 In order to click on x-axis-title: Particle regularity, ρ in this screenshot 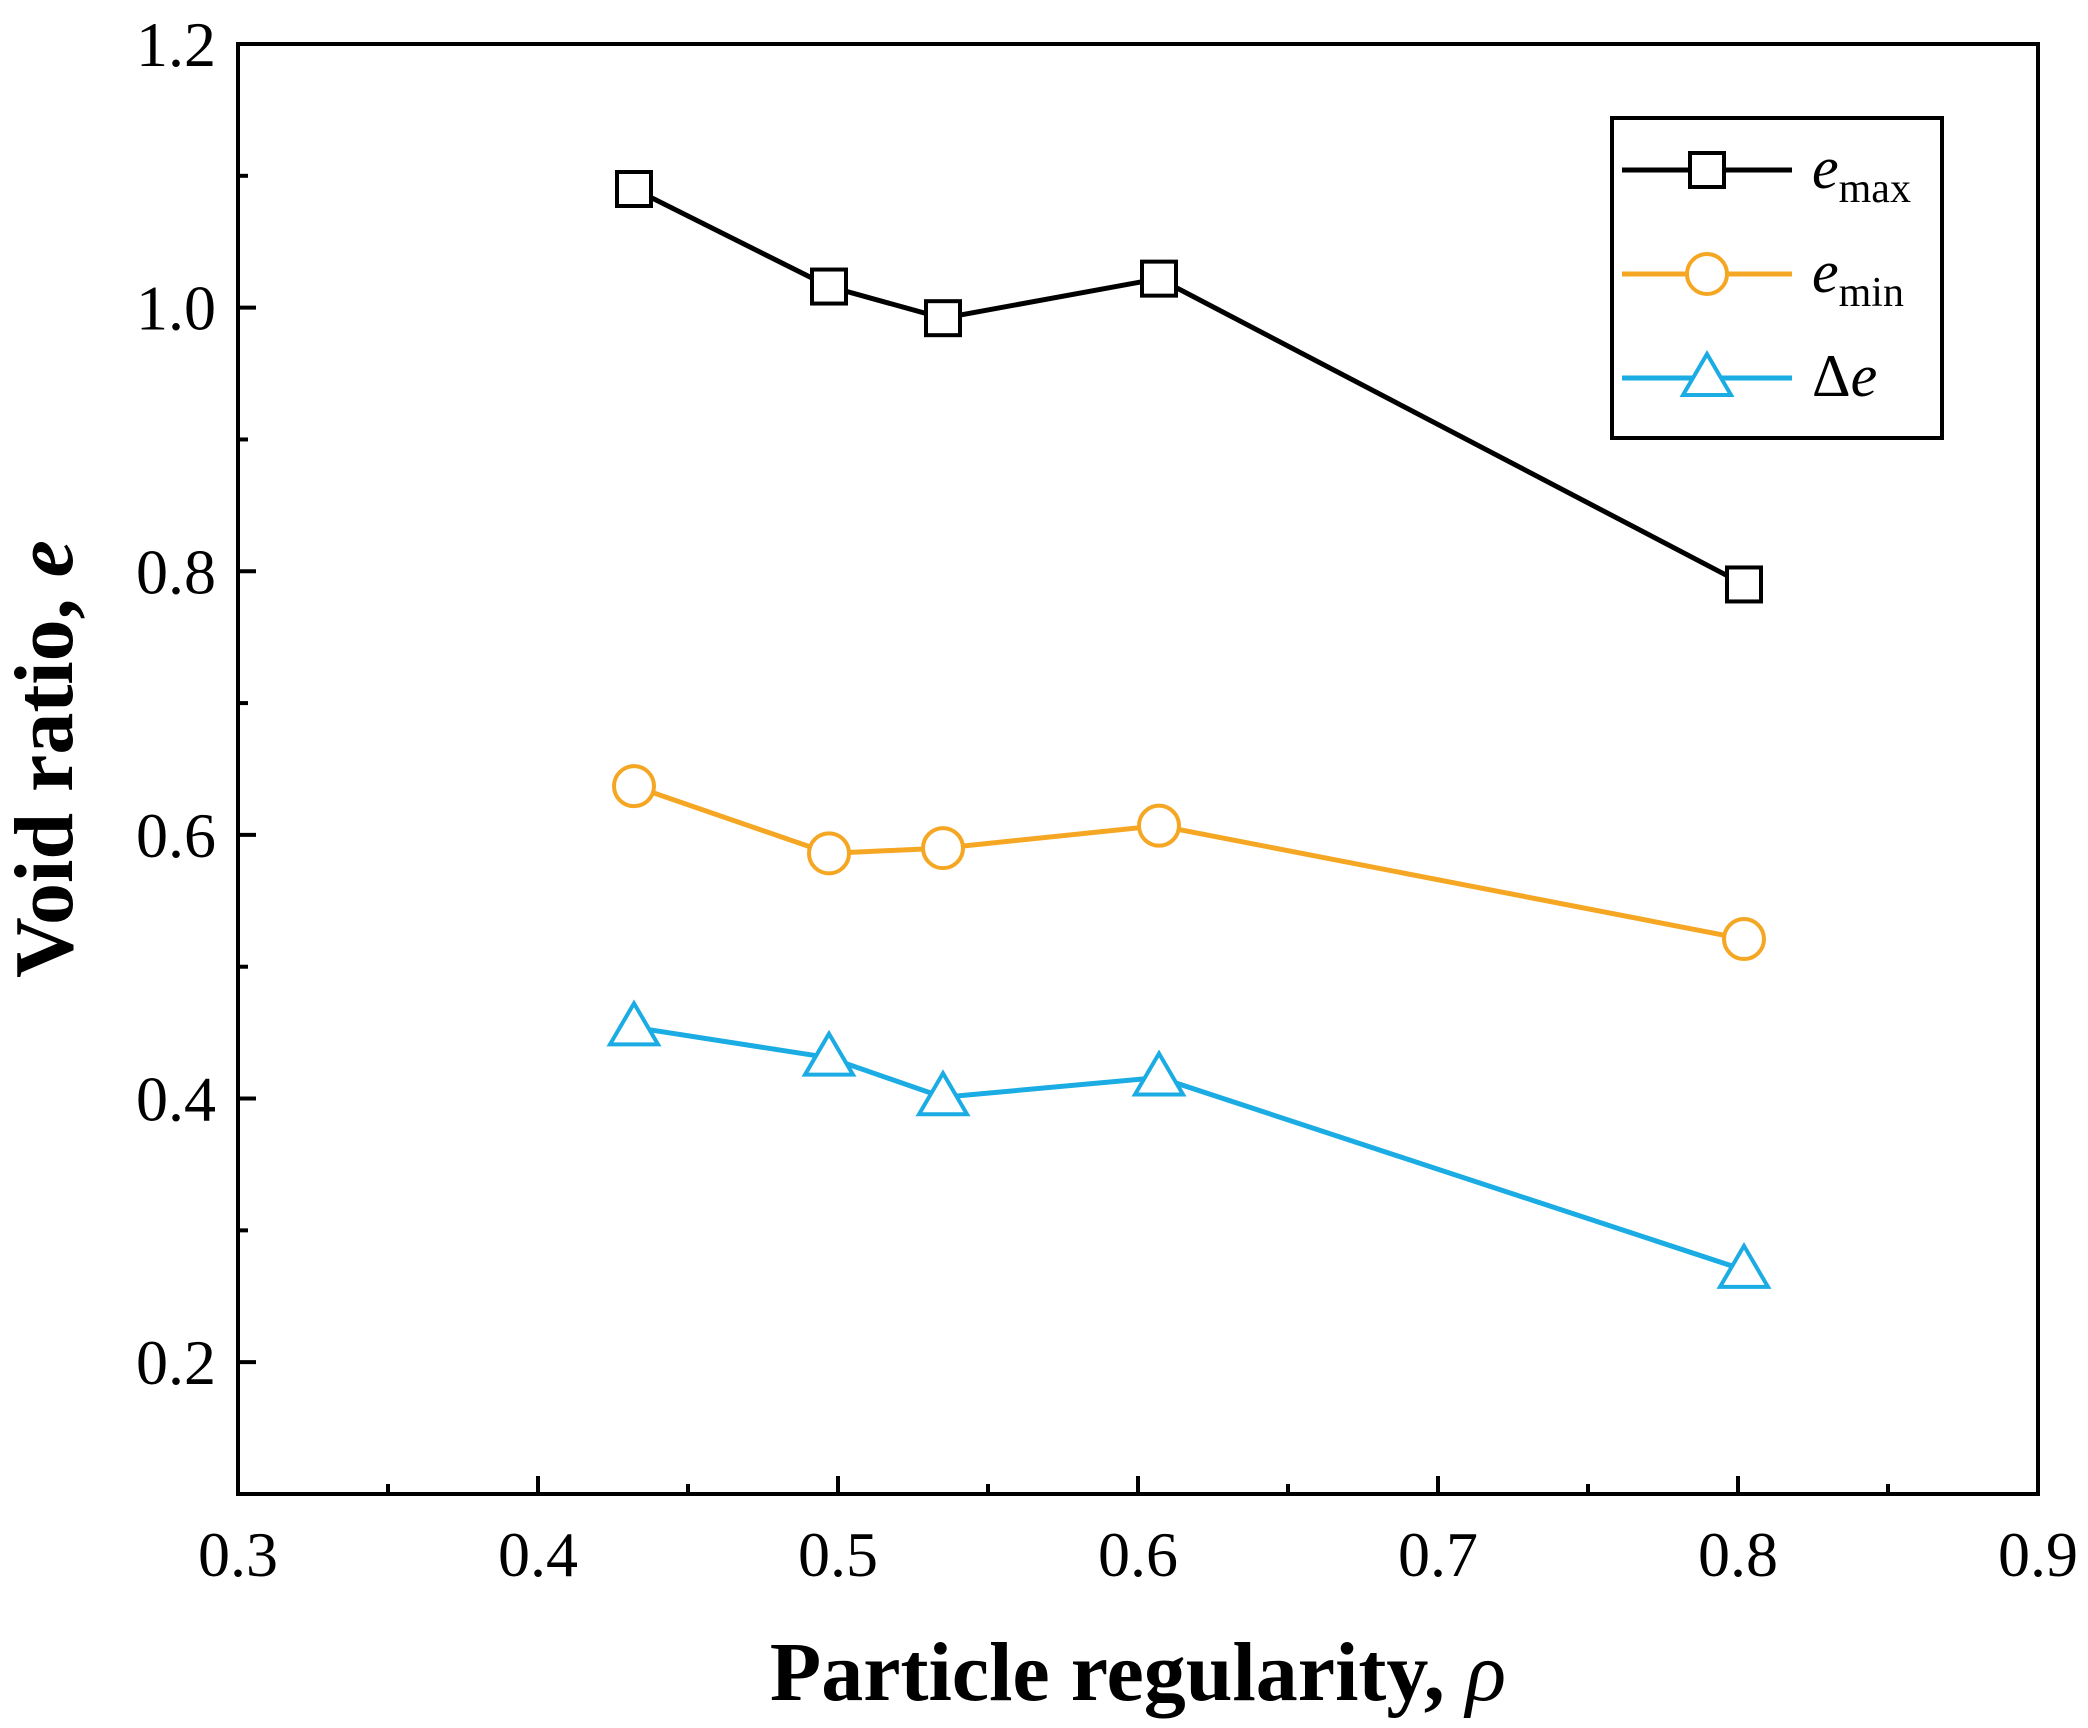, I will do `click(1138, 1672)`.